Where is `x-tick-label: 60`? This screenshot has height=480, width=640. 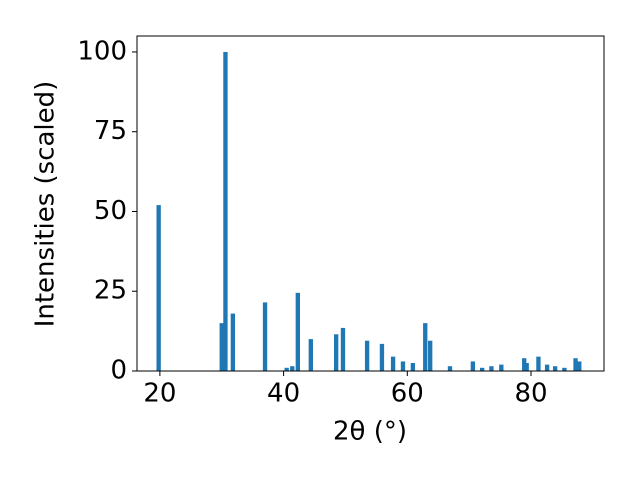
x-tick-label: 60 is located at coordinates (407, 394).